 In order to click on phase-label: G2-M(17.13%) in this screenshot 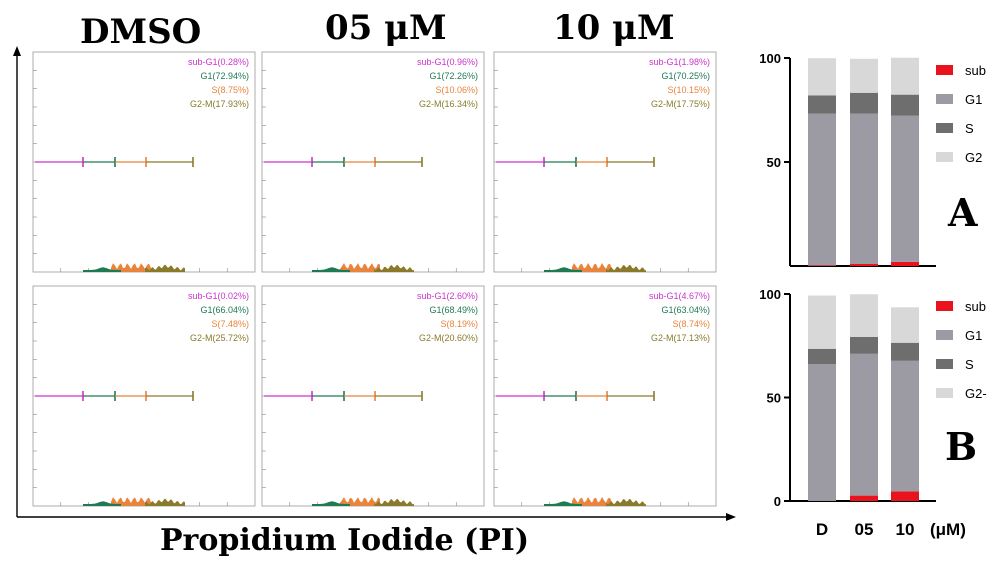, I will do `click(680, 338)`.